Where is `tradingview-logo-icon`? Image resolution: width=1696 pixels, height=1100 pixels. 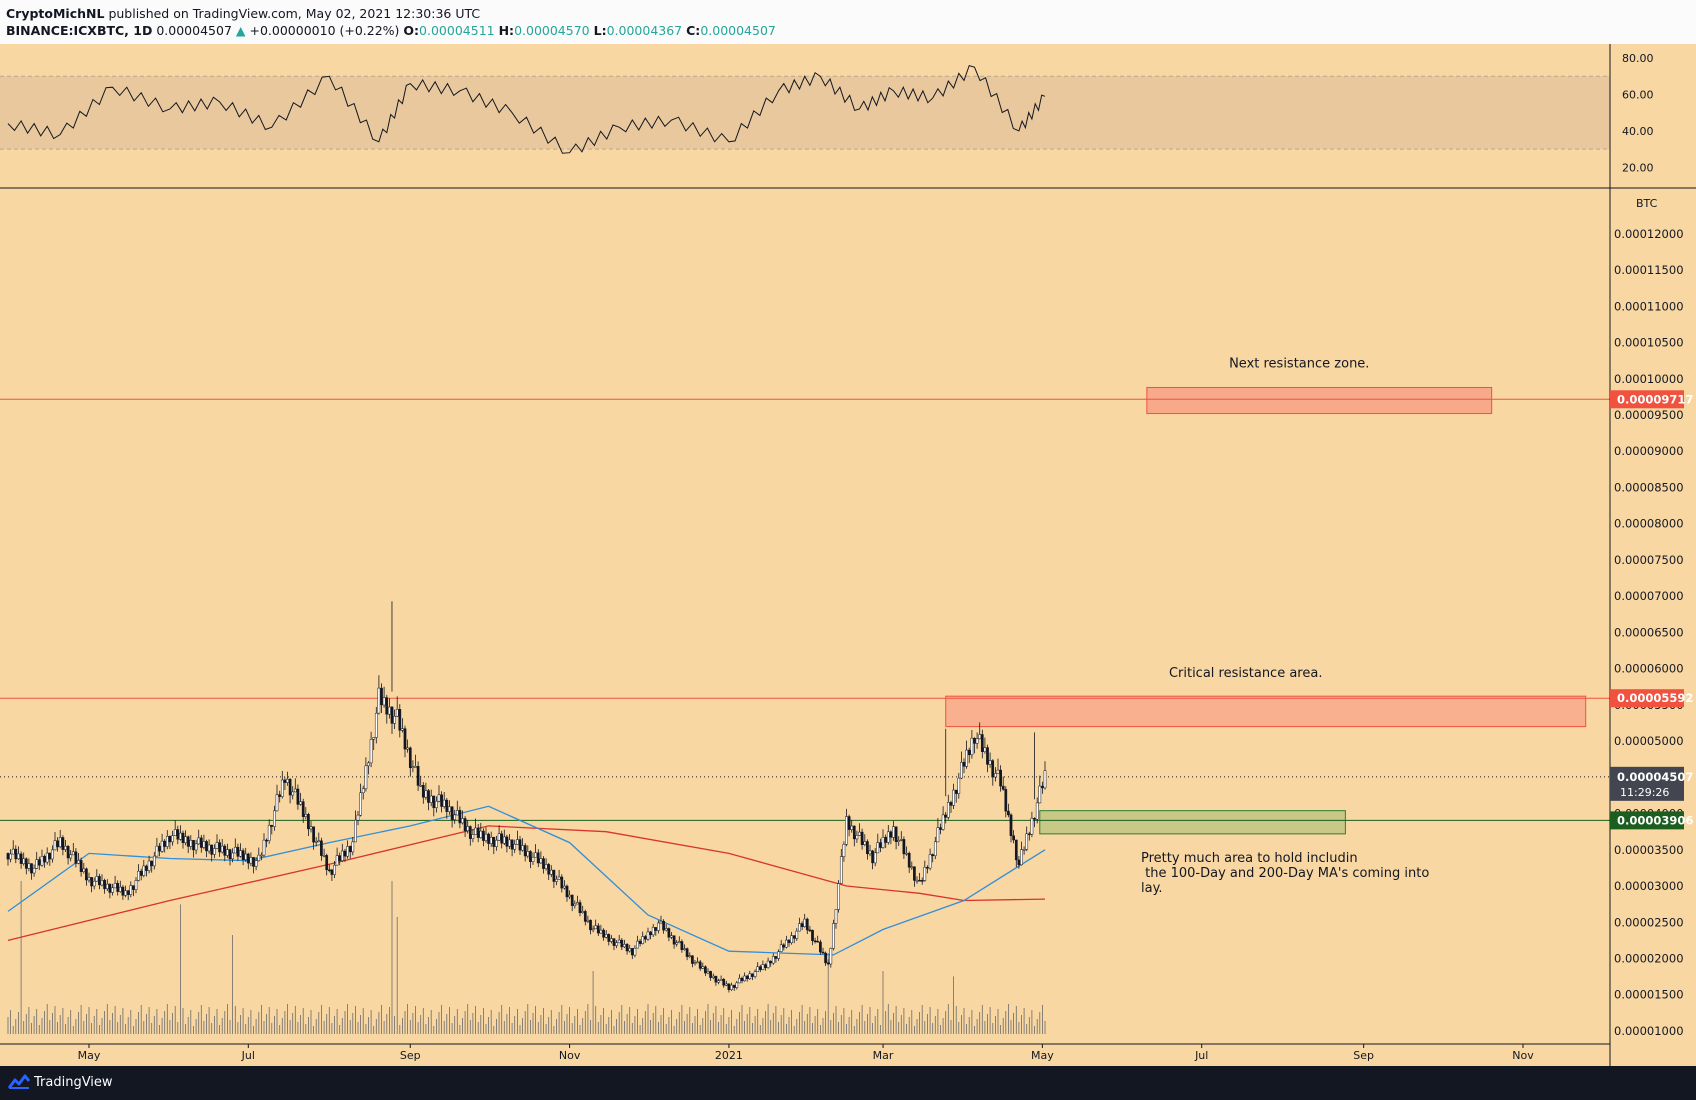
tradingview-logo-icon is located at coordinates (19, 1082).